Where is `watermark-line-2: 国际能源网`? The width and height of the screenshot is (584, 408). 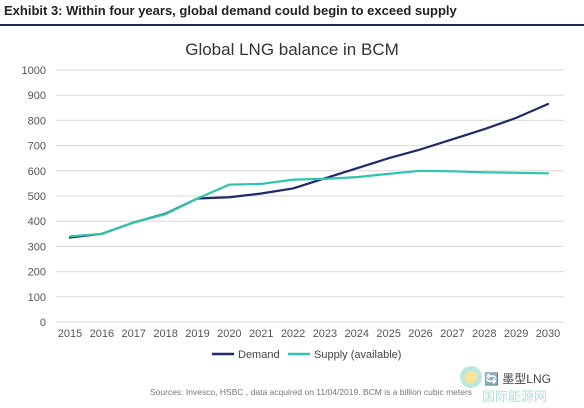 watermark-line-2: 国际能源网 is located at coordinates (515, 396).